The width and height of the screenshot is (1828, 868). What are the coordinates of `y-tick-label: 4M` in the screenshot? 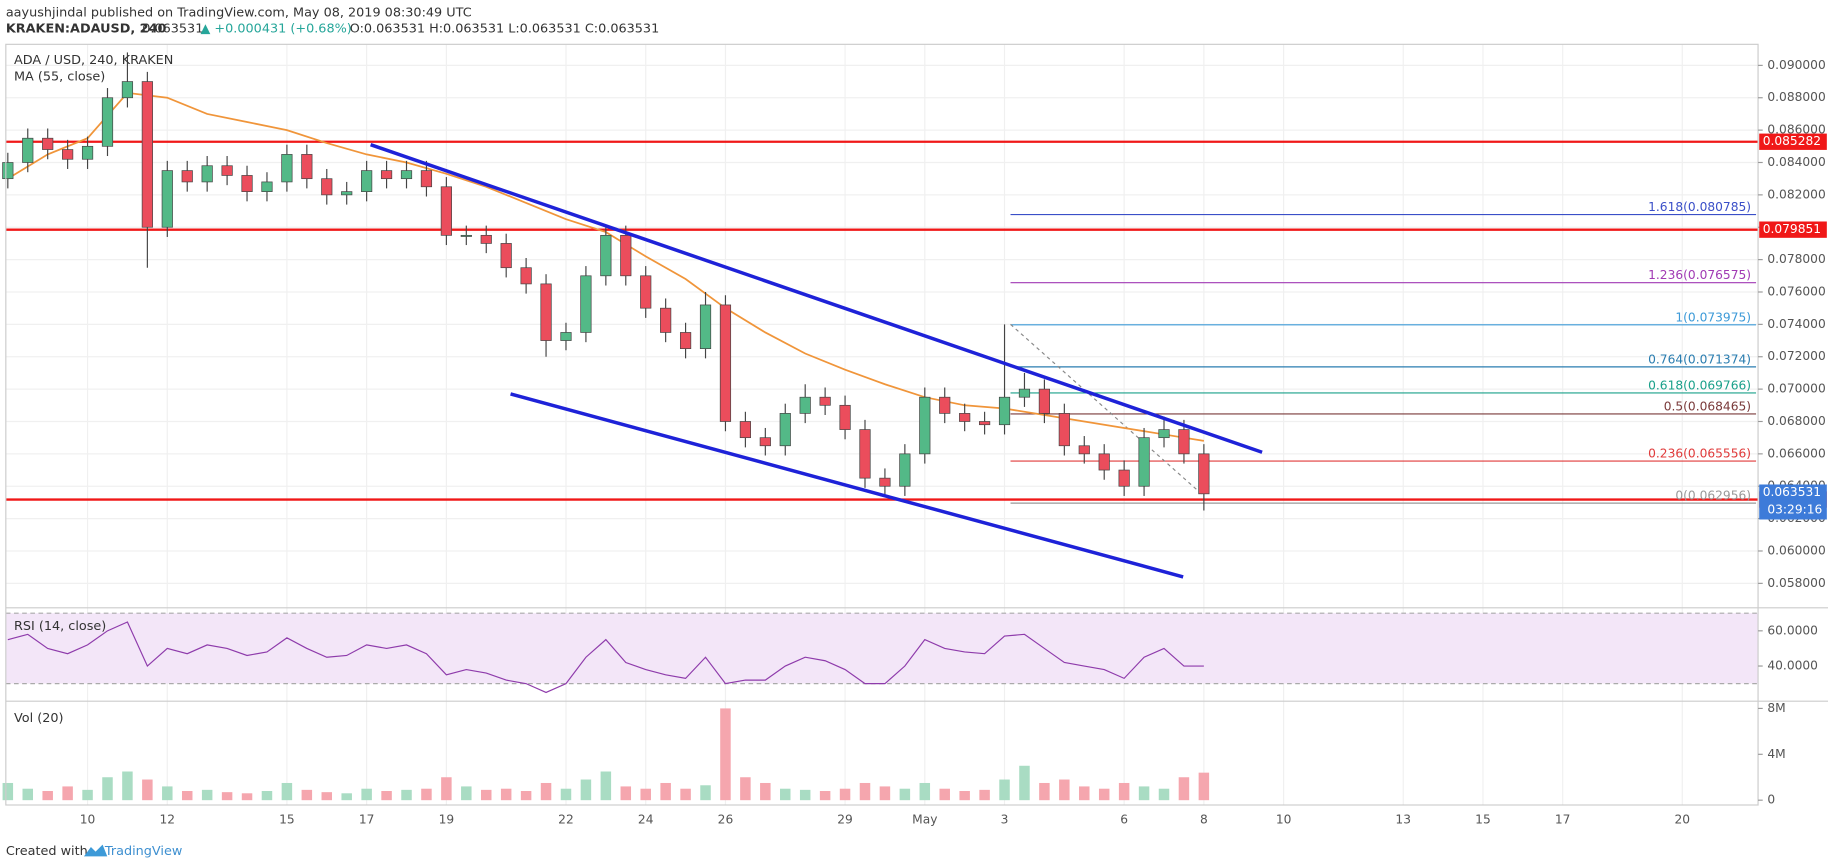 It's located at (1776, 754).